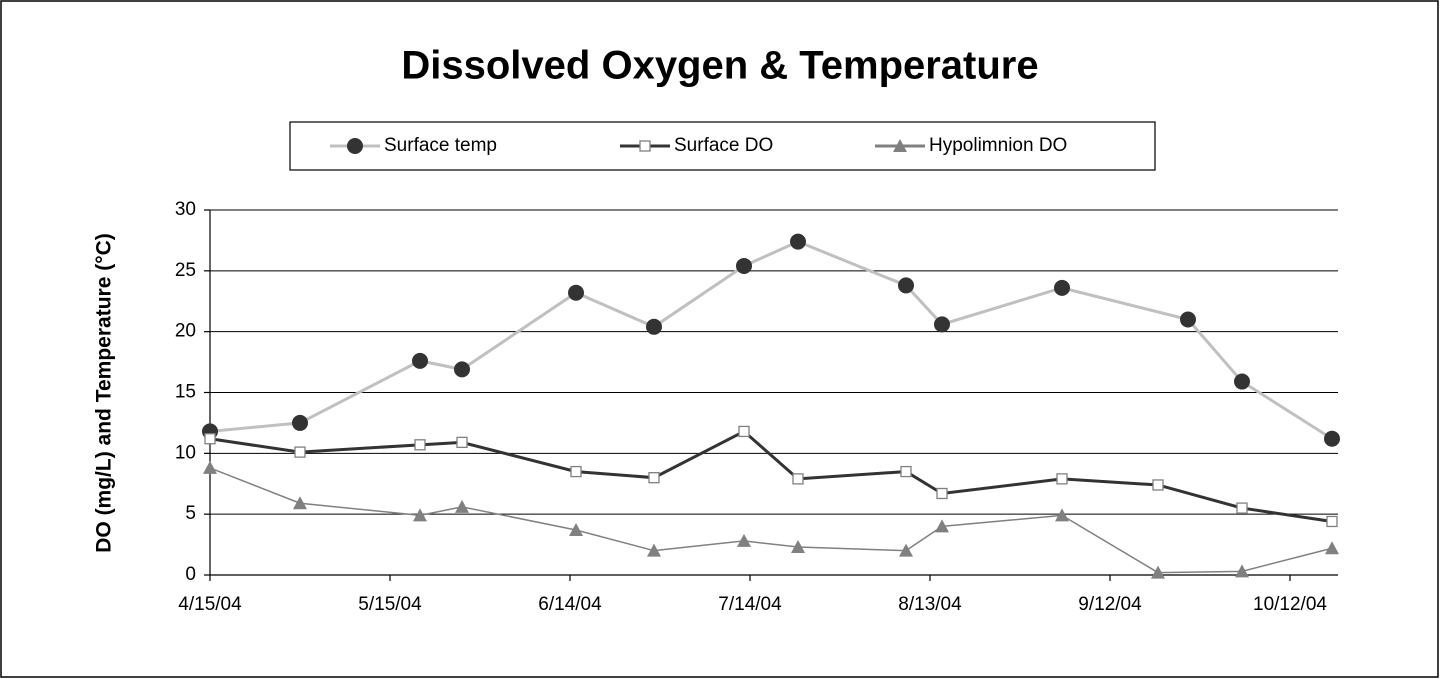 This screenshot has width=1440, height=679. What do you see at coordinates (390, 604) in the screenshot?
I see `x-tick-label: 5/15/04` at bounding box center [390, 604].